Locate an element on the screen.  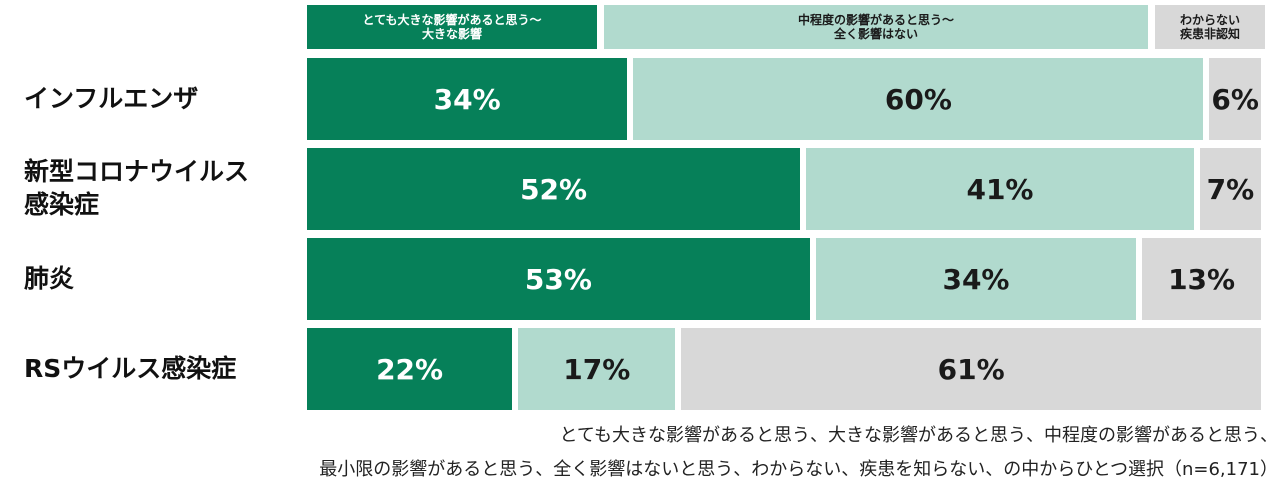
legend-high-impact: とても大きな影響があると思う～ 大きな影響 is located at coordinates (452, 27).